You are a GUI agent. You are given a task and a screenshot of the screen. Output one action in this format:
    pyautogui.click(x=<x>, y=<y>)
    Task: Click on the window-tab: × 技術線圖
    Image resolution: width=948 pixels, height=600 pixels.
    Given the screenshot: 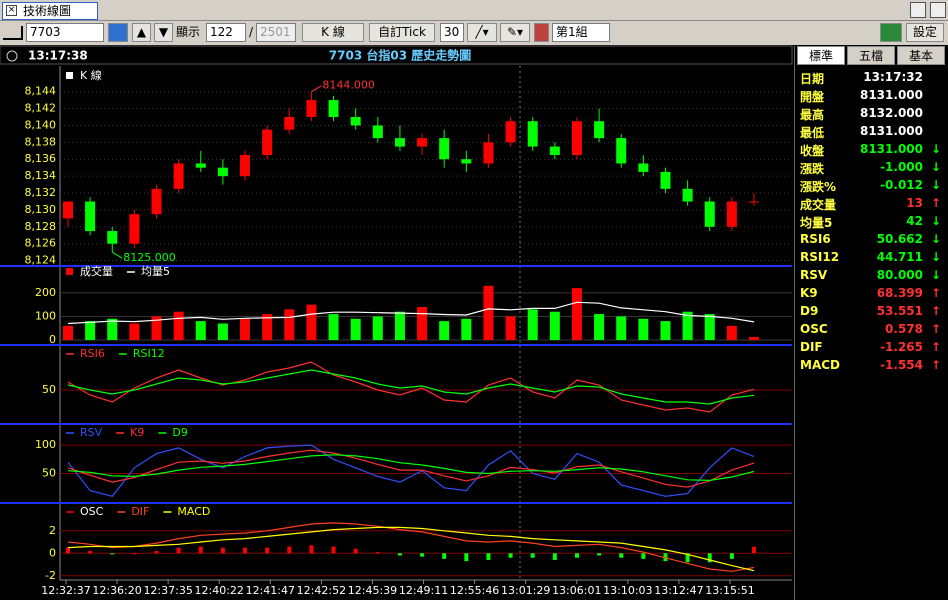 What is the action you would take?
    pyautogui.click(x=50, y=11)
    